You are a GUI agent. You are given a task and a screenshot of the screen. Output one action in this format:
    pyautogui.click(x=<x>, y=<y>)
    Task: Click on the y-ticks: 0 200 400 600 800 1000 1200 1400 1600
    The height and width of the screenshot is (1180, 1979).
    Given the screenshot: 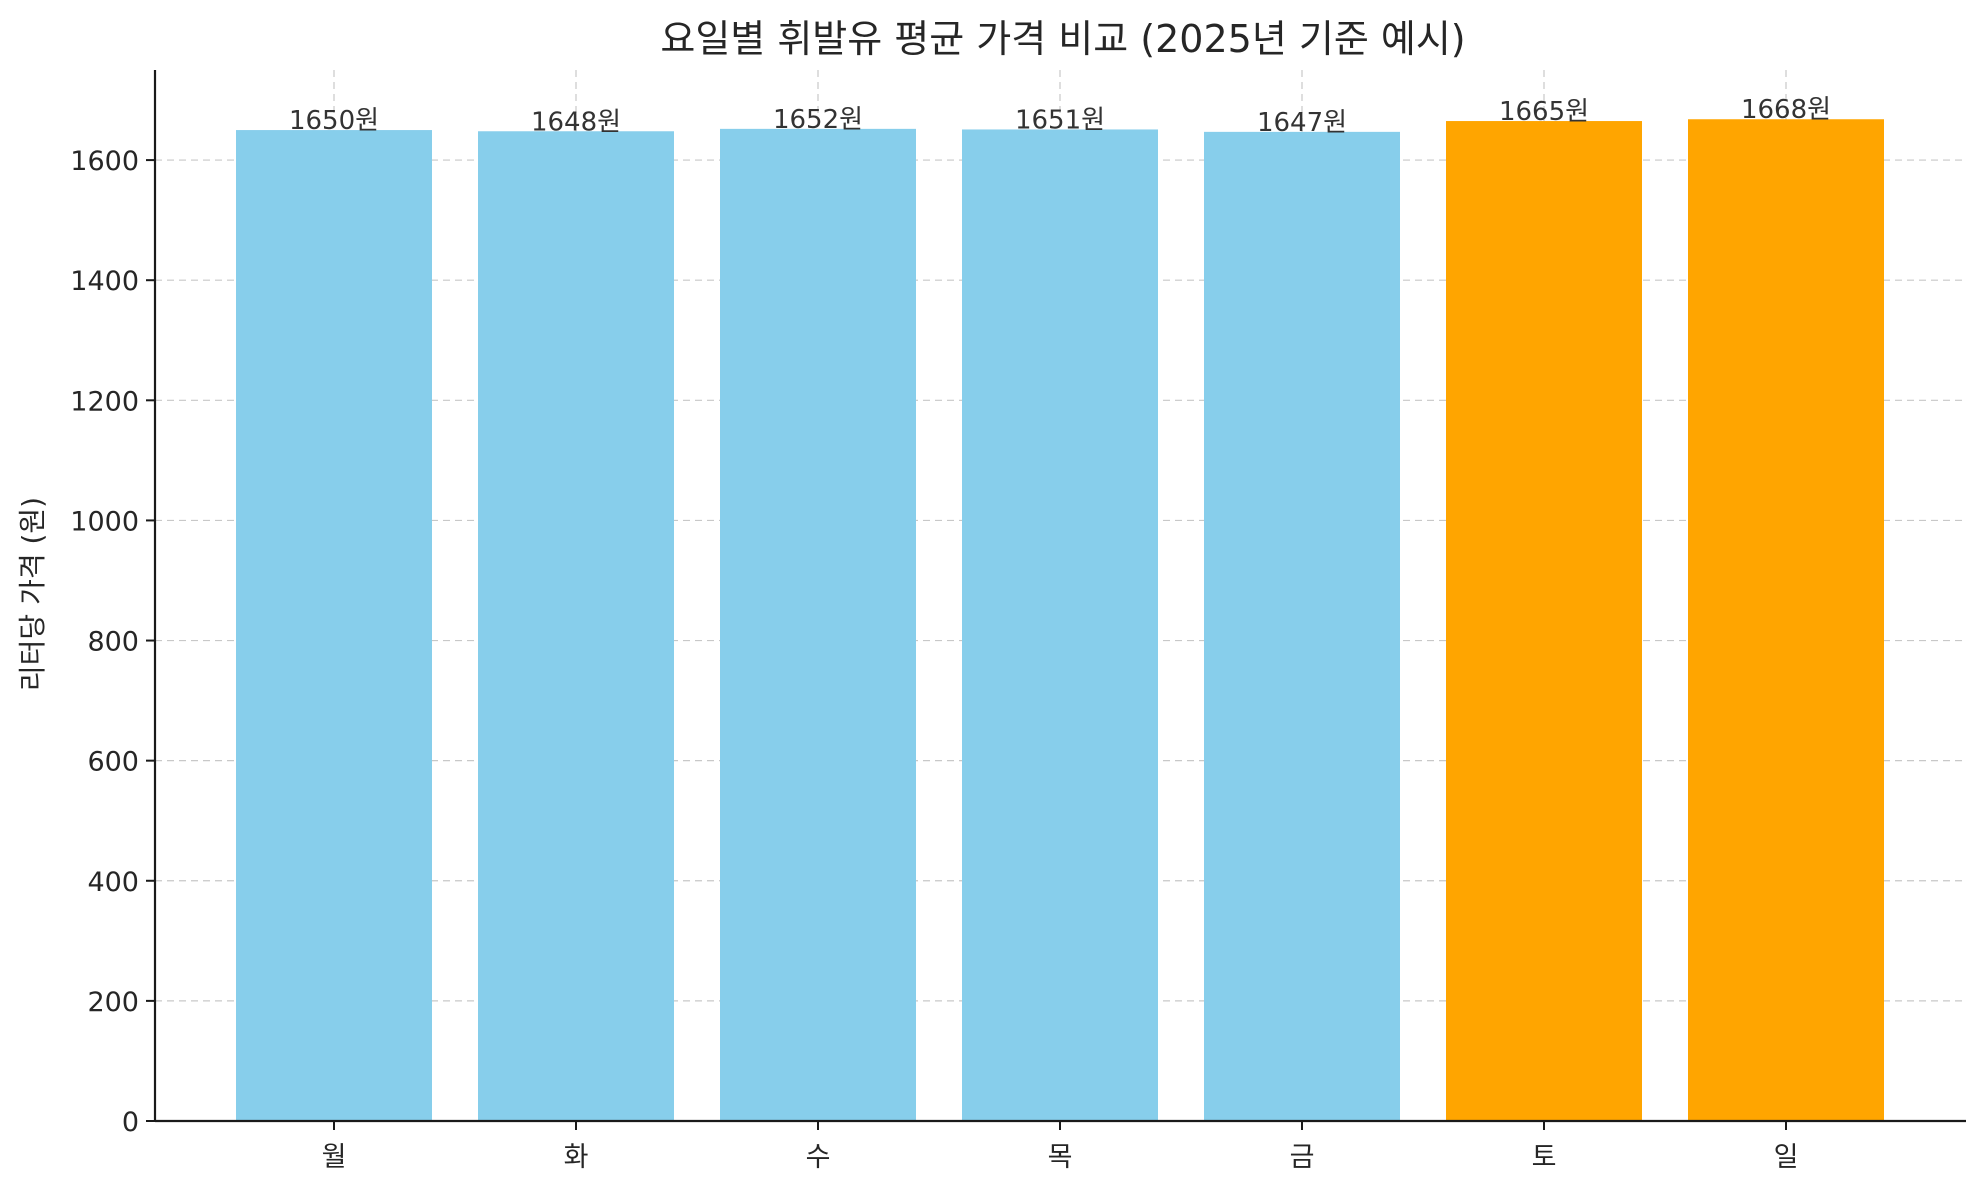 What is the action you would take?
    pyautogui.click(x=112, y=642)
    